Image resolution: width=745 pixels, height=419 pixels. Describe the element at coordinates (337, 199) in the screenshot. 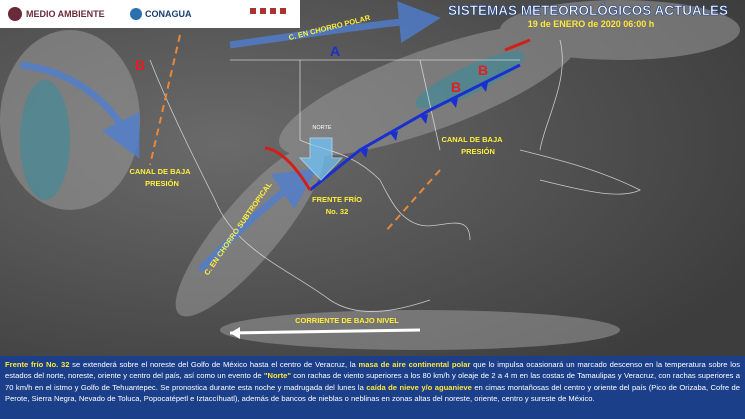

I see `label: FRENTE FRÍO` at that location.